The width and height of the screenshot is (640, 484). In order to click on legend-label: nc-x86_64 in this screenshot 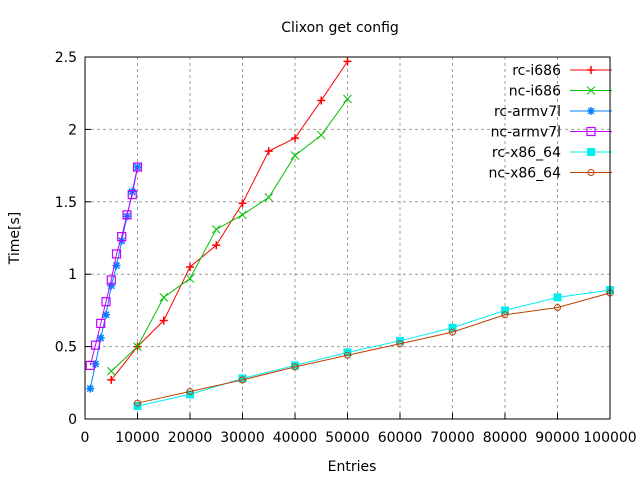, I will do `click(524, 174)`.